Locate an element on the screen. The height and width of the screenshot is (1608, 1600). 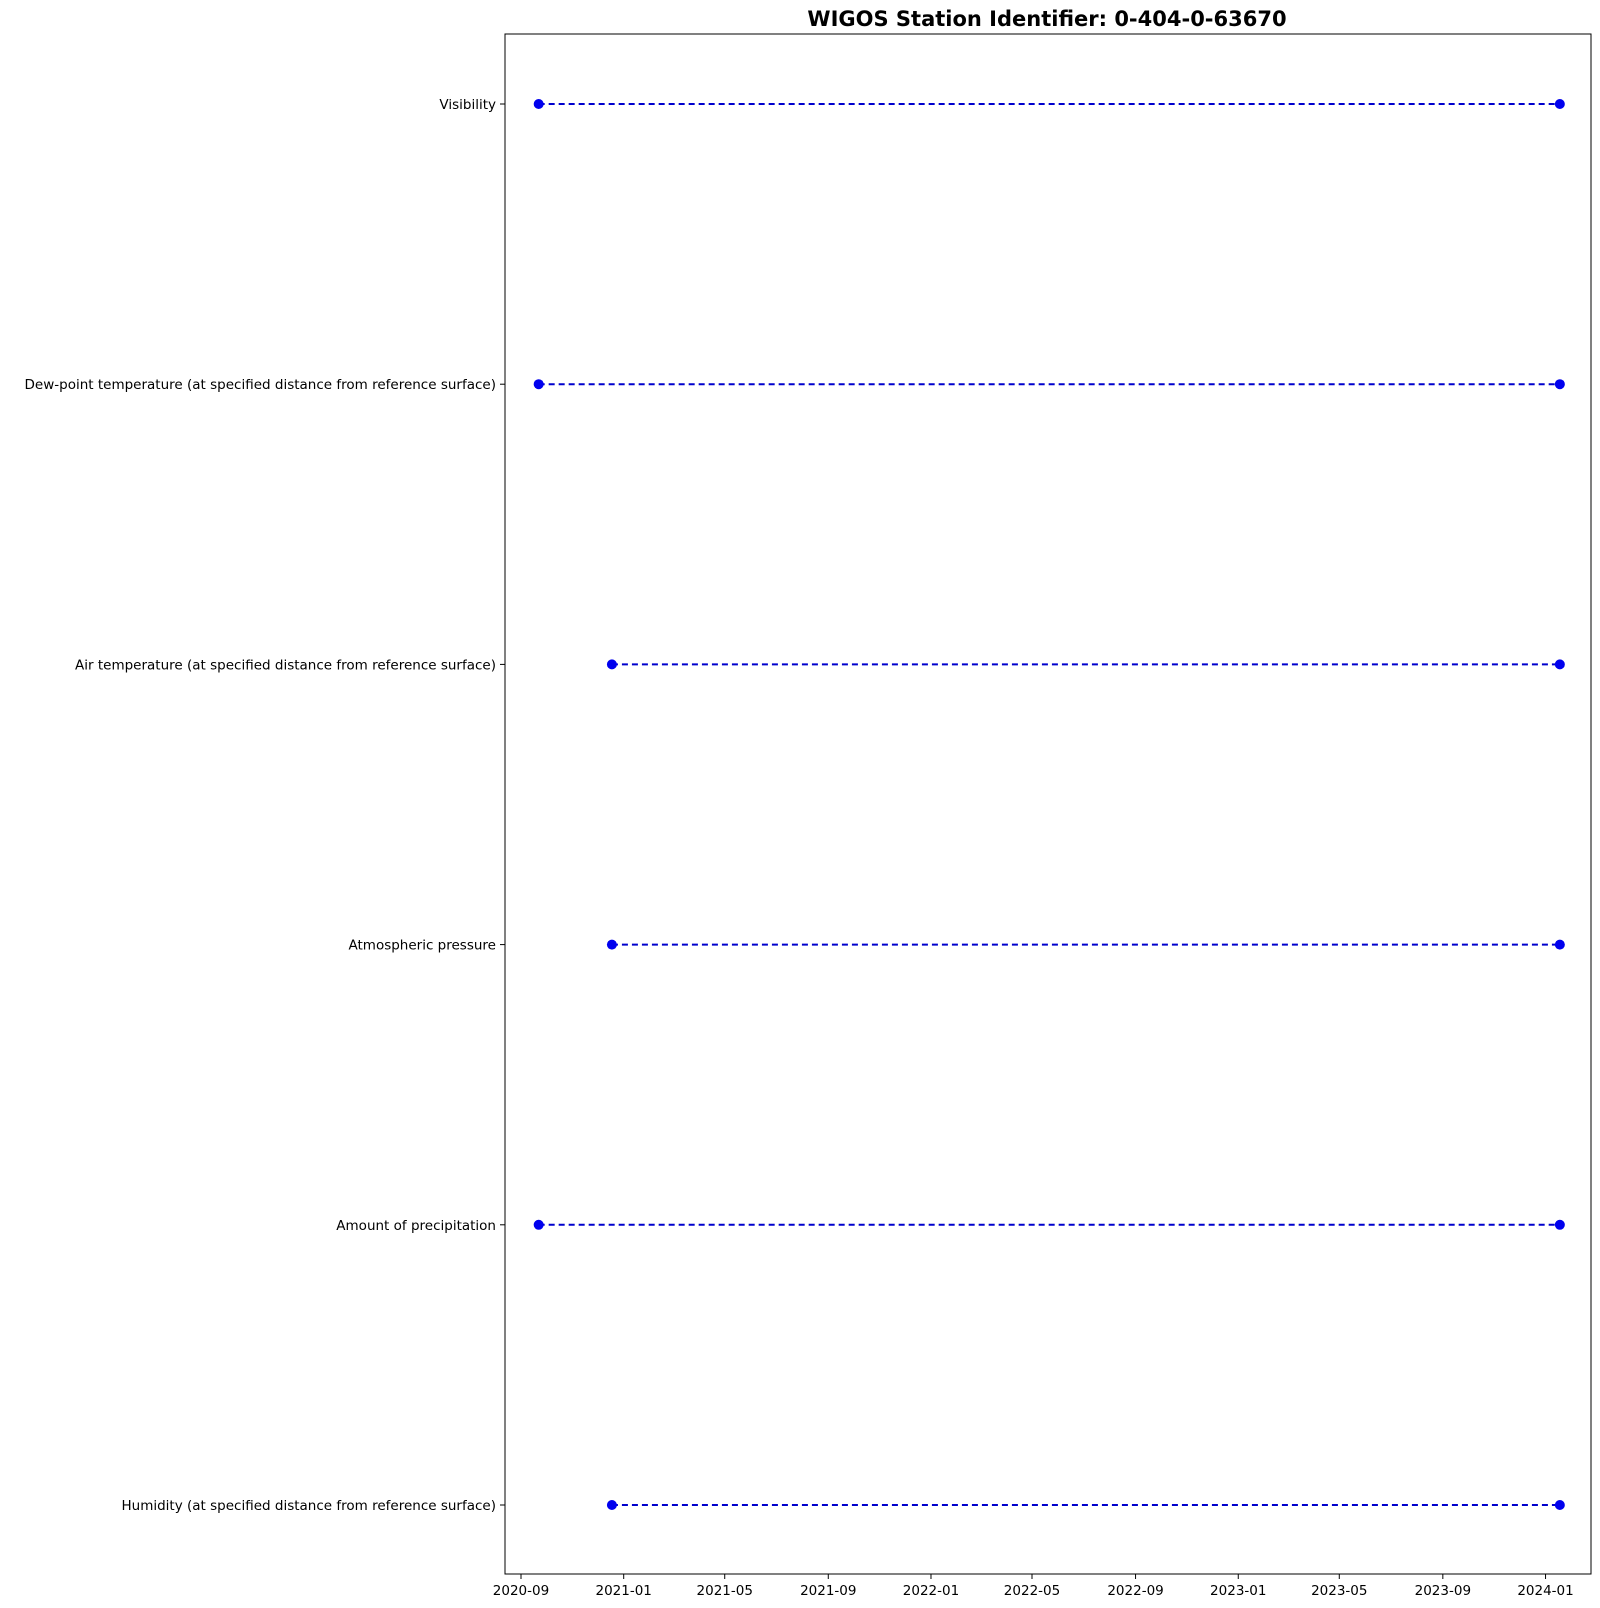
x-tick-label: 2020-09 is located at coordinates (521, 1591).